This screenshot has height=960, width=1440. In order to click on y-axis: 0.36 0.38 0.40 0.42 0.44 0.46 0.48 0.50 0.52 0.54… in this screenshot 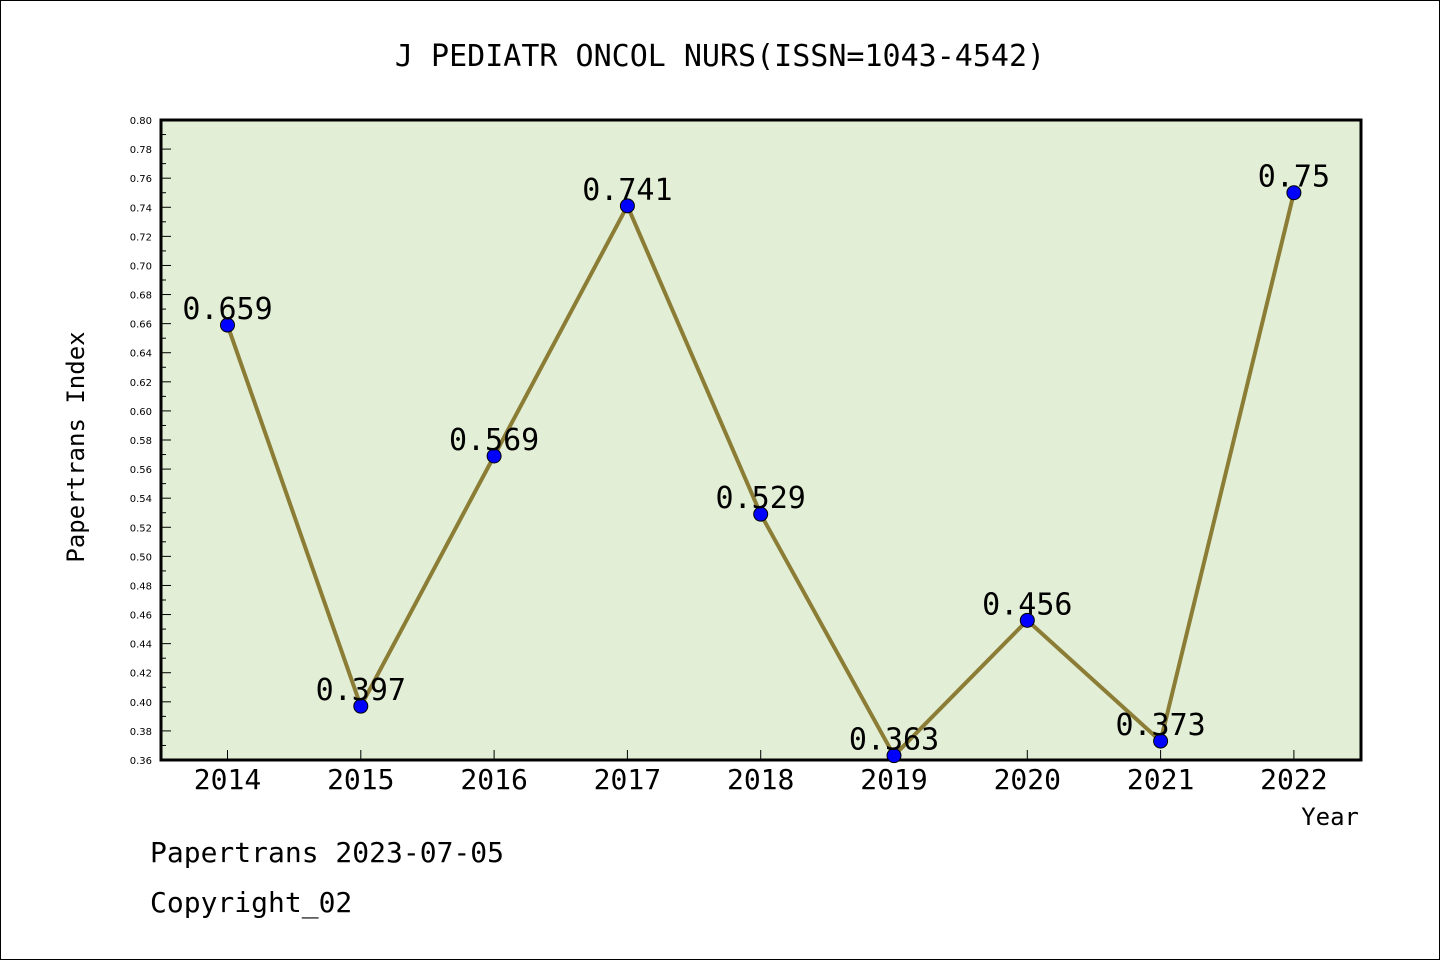, I will do `click(150, 441)`.